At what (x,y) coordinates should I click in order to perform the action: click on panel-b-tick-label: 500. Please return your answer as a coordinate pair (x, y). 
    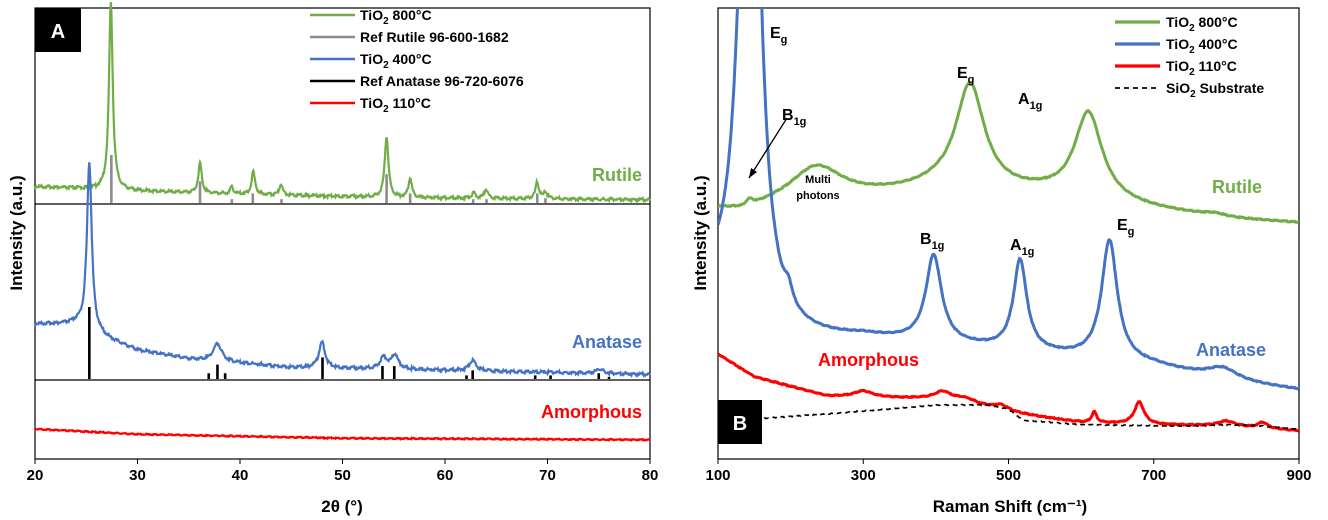
    Looking at the image, I should click on (1008, 475).